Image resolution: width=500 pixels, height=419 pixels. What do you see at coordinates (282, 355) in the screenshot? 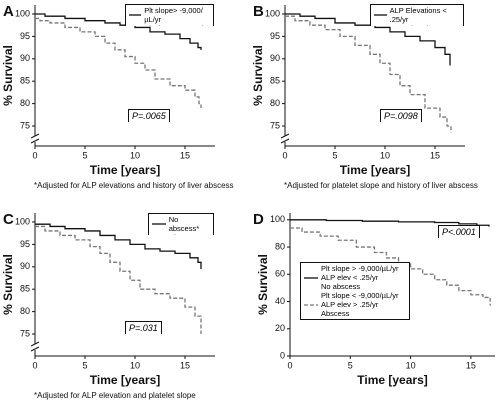
I see `y-tick-label: 0` at bounding box center [282, 355].